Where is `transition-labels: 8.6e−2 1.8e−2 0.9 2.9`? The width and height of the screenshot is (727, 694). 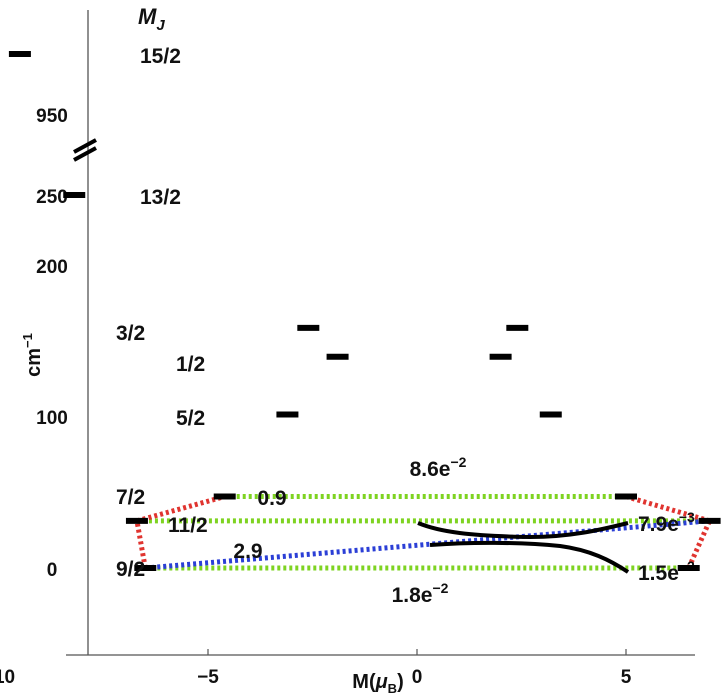
transition-labels: 8.6e−2 1.8e−2 0.9 2.9 is located at coordinates (349, 530).